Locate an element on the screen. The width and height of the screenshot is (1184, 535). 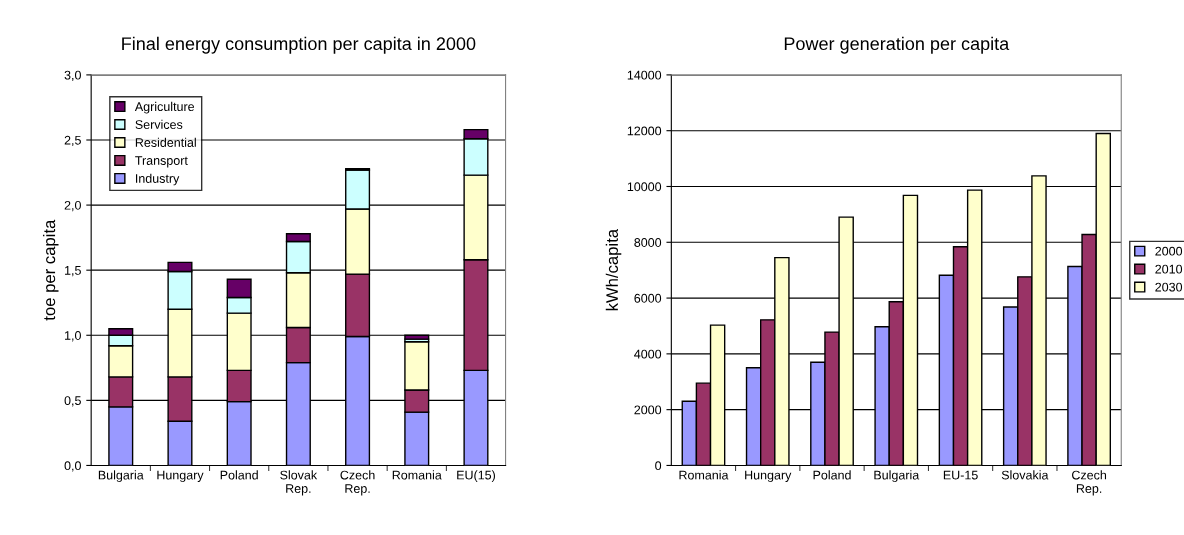
y-axis-title: kWh/capita is located at coordinates (613, 269).